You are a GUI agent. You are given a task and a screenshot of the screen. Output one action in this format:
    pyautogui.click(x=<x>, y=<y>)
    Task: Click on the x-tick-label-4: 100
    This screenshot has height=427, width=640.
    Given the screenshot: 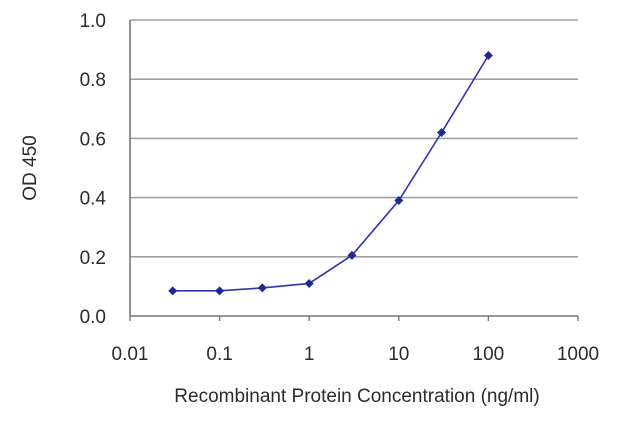 What is the action you would take?
    pyautogui.click(x=489, y=354)
    